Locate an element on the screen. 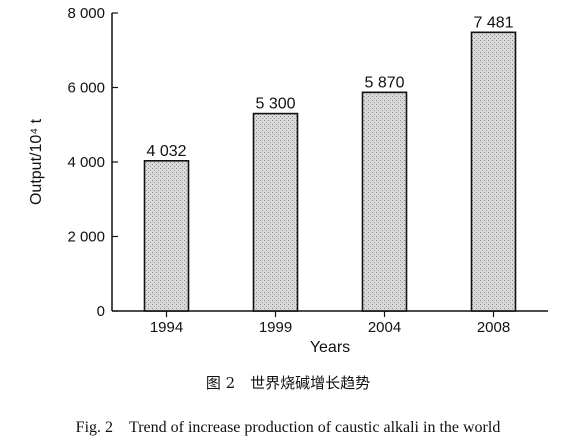 Image resolution: width=576 pixels, height=445 pixels. y-tick-label: 4 000 is located at coordinates (86, 162).